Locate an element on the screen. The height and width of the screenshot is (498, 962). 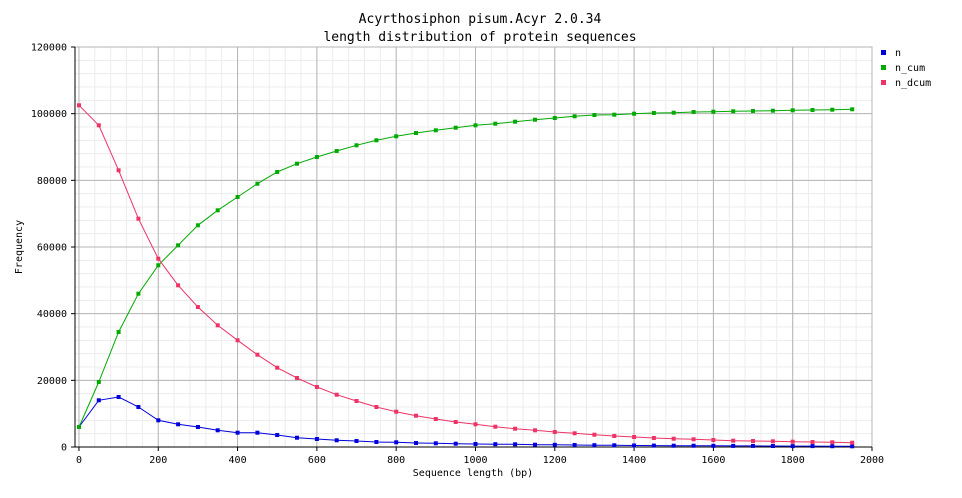
x-tick-label: 0 is located at coordinates (79, 460).